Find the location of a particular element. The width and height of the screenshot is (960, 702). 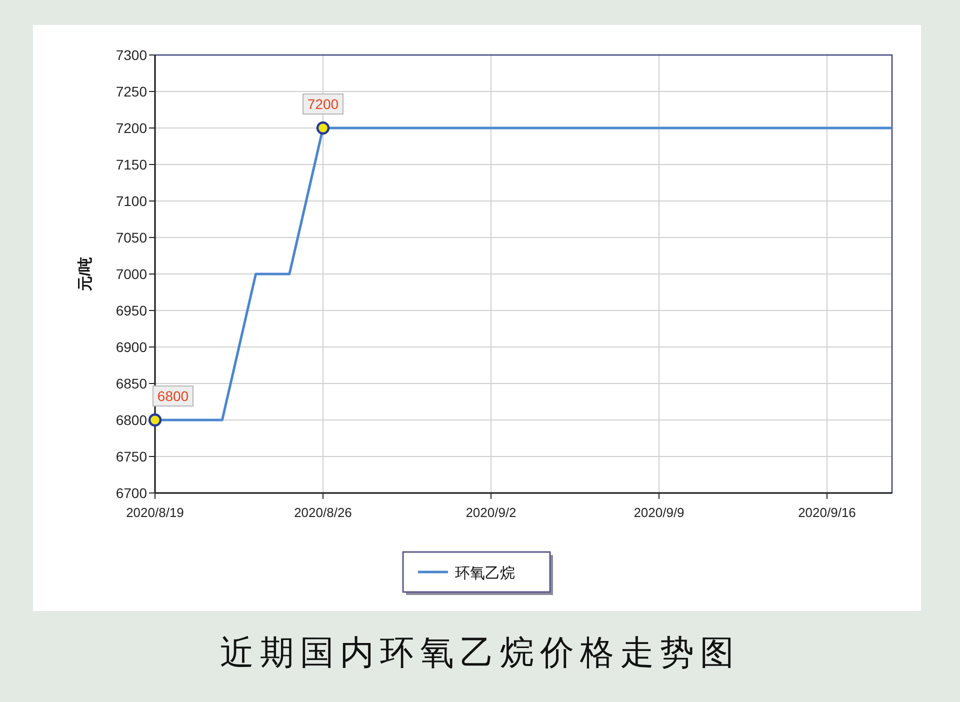

y-tick-label: 6700 is located at coordinates (132, 493).